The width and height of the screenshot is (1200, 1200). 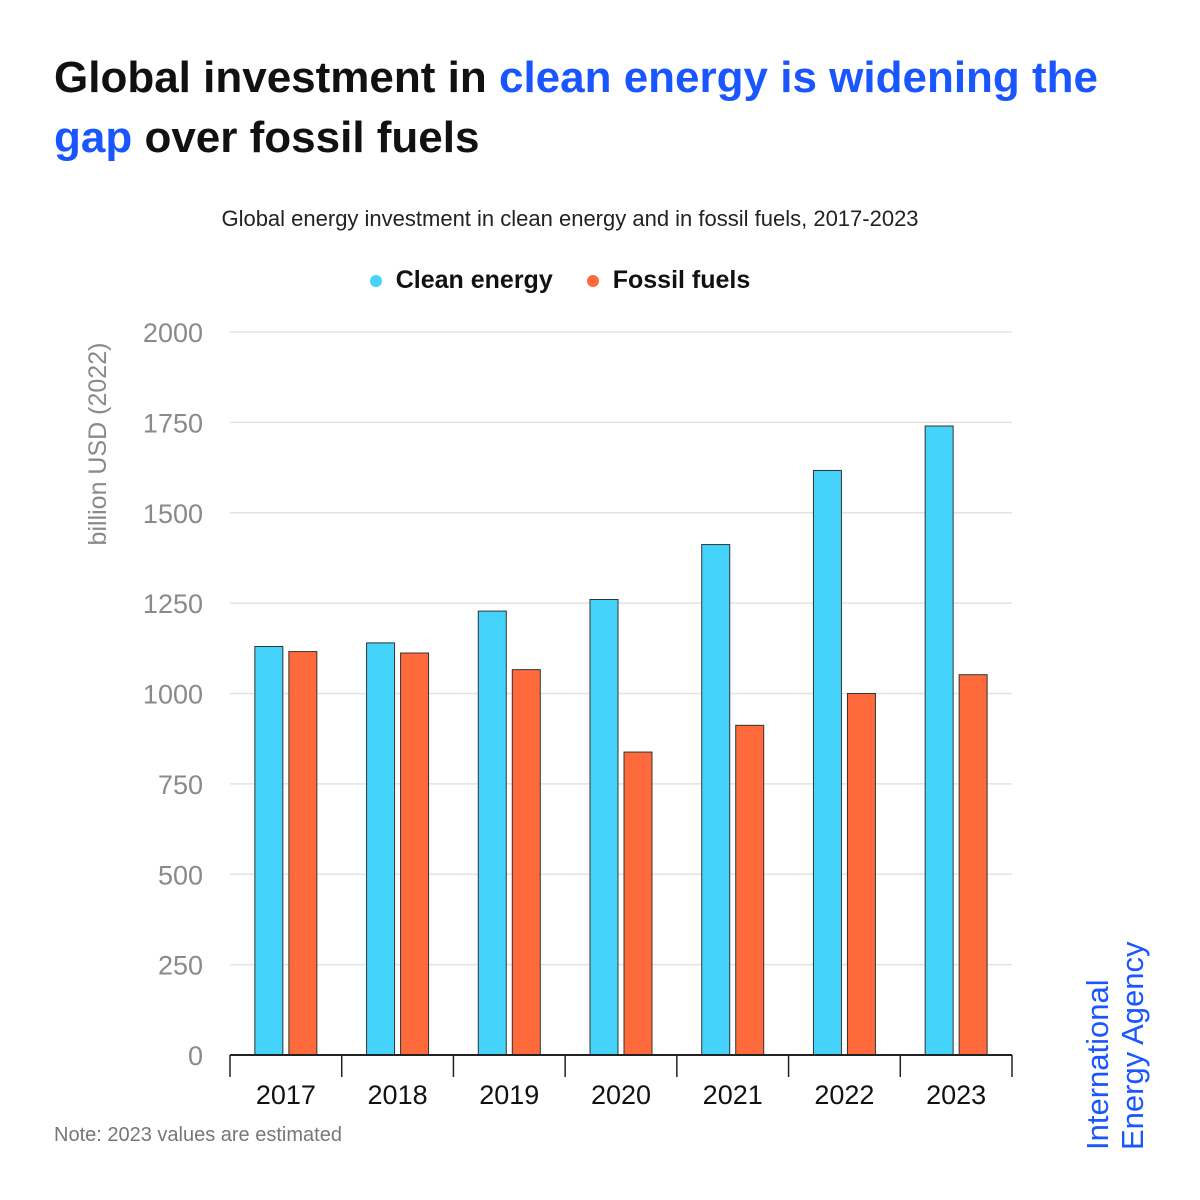 I want to click on y-tick-label: 0, so click(x=195, y=1056).